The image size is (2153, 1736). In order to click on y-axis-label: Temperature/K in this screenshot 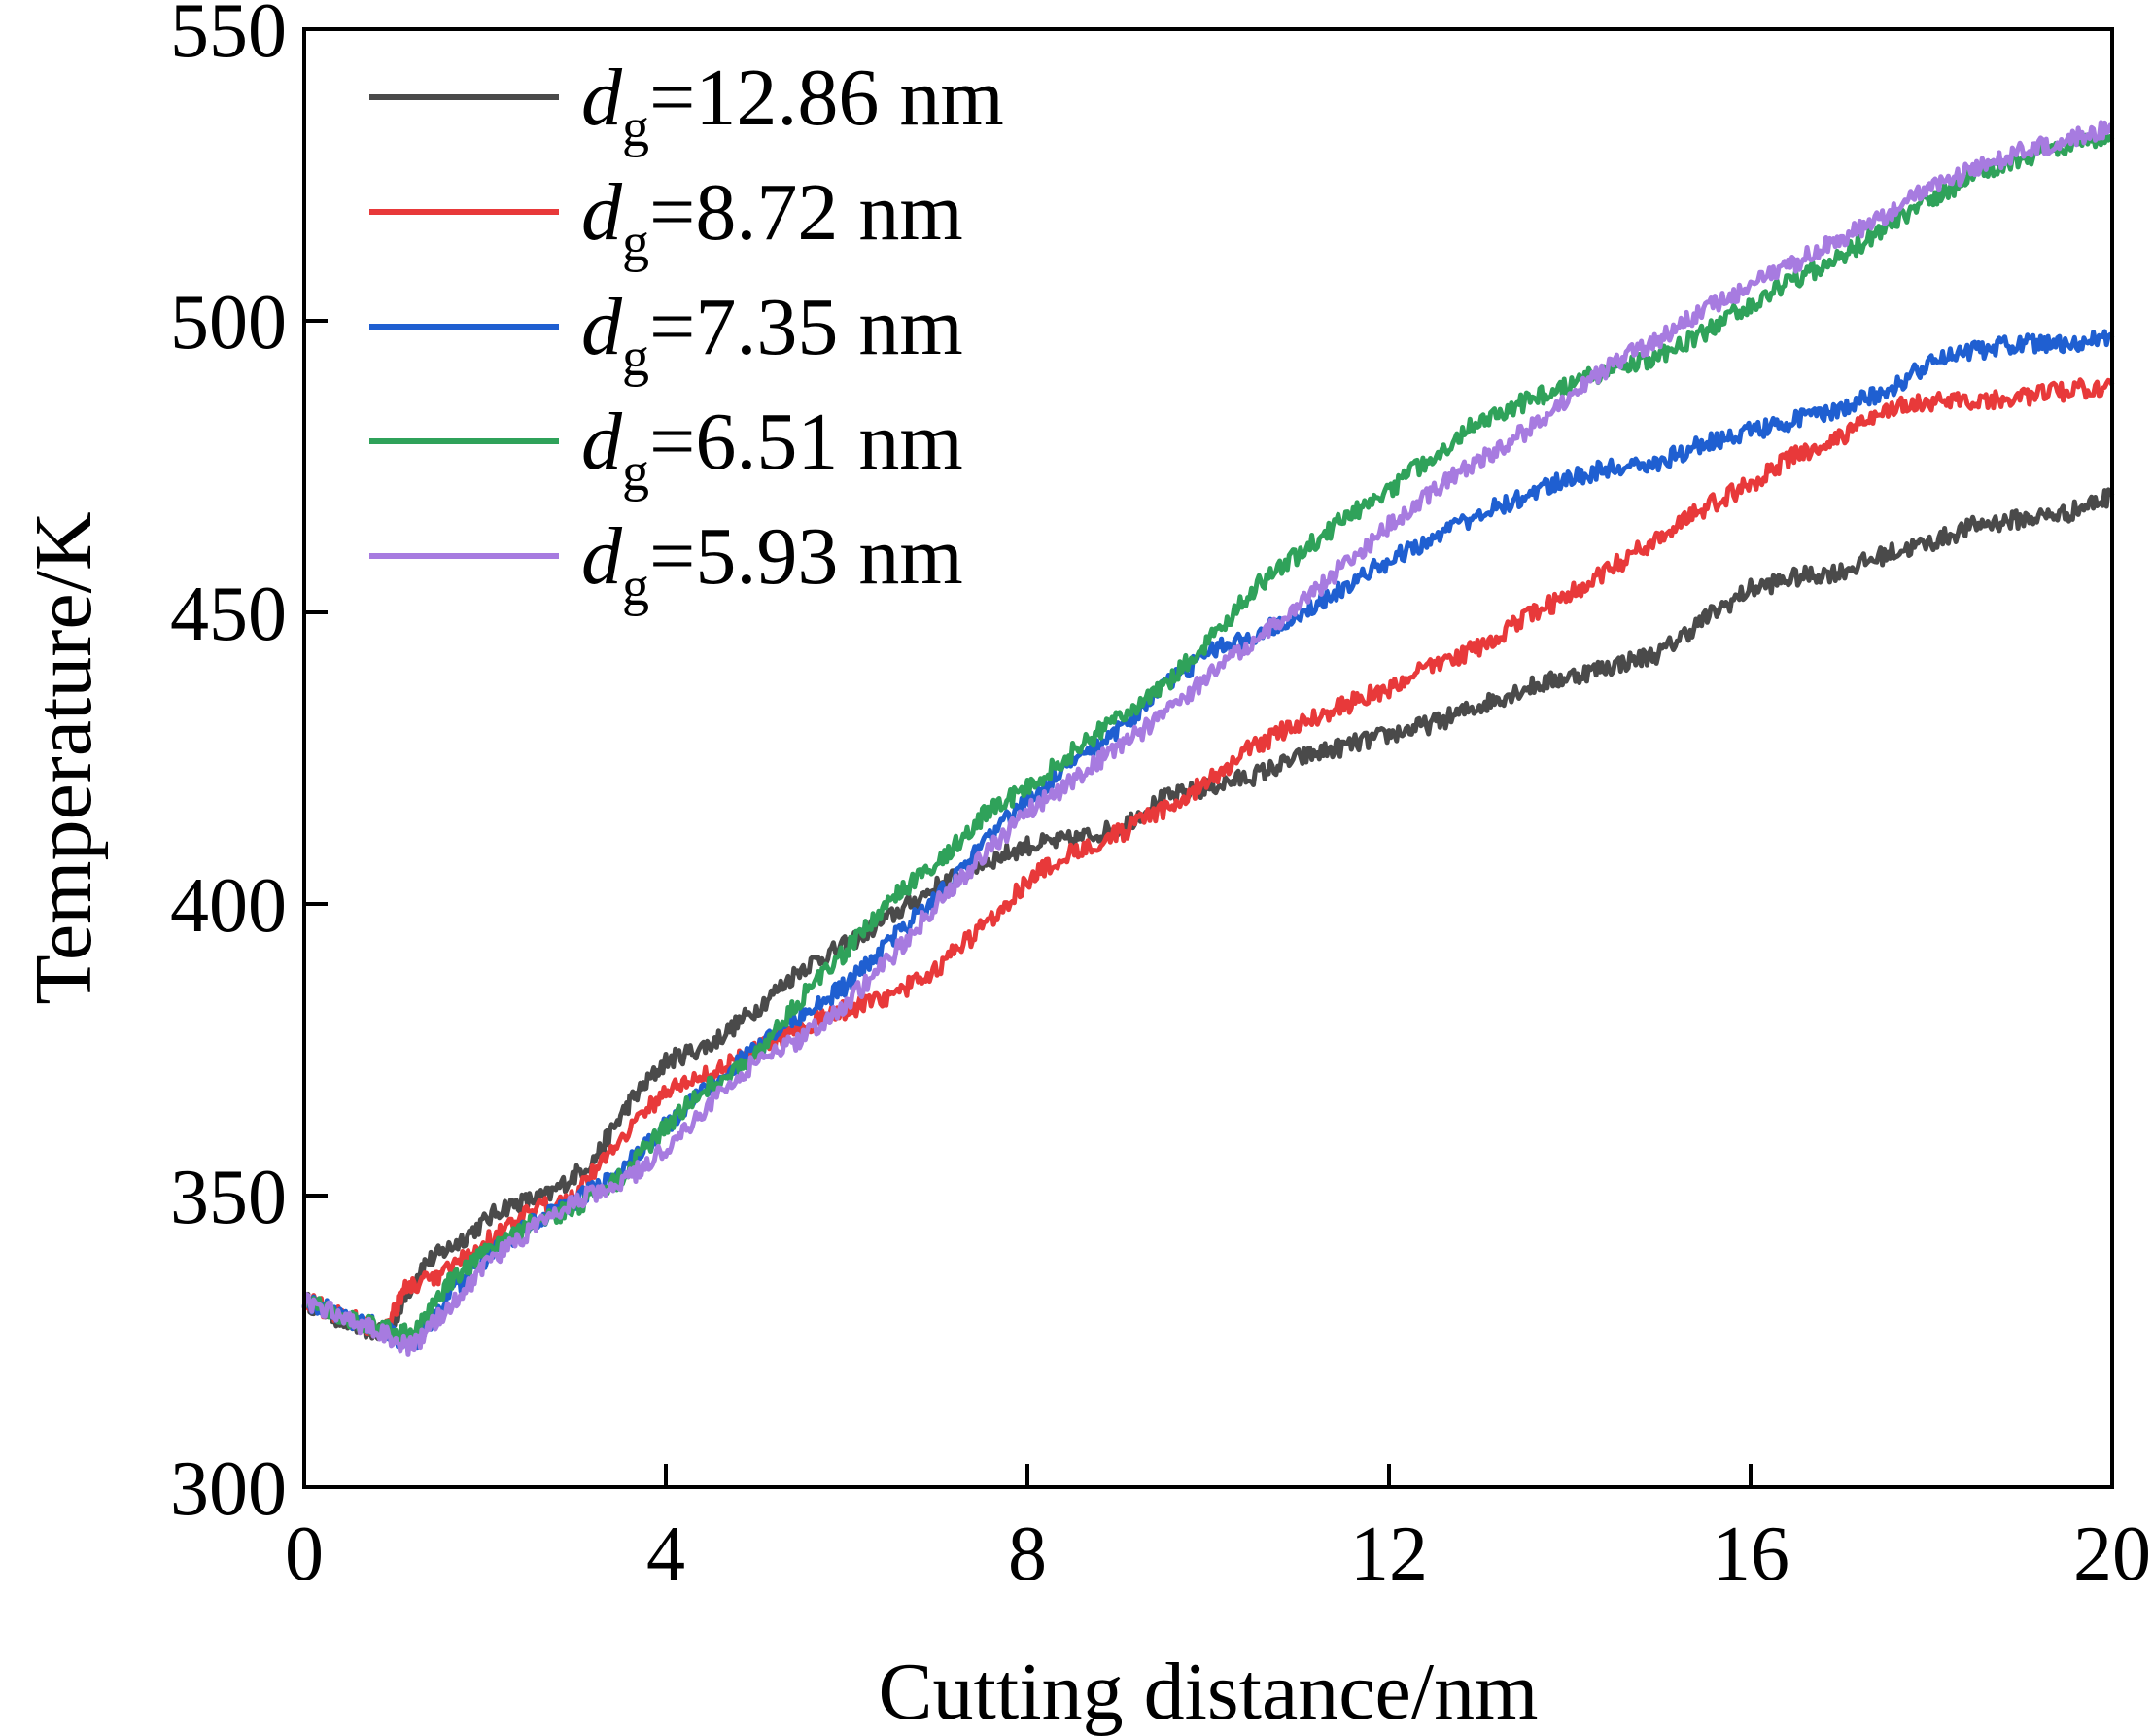, I will do `click(64, 758)`.